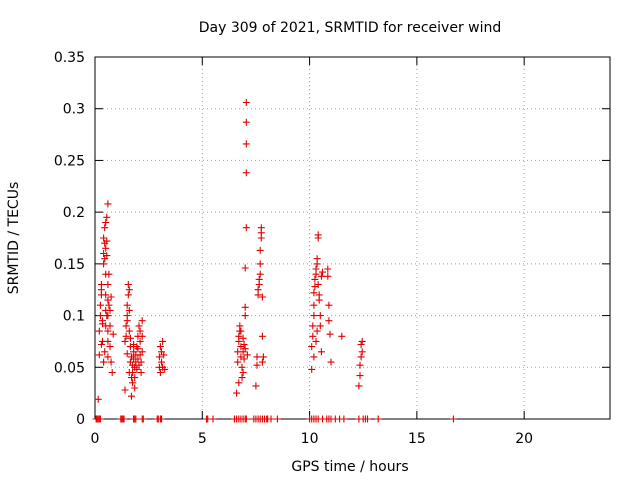 Image resolution: width=640 pixels, height=480 pixels. I want to click on y-tick-label: 0.05, so click(69, 368).